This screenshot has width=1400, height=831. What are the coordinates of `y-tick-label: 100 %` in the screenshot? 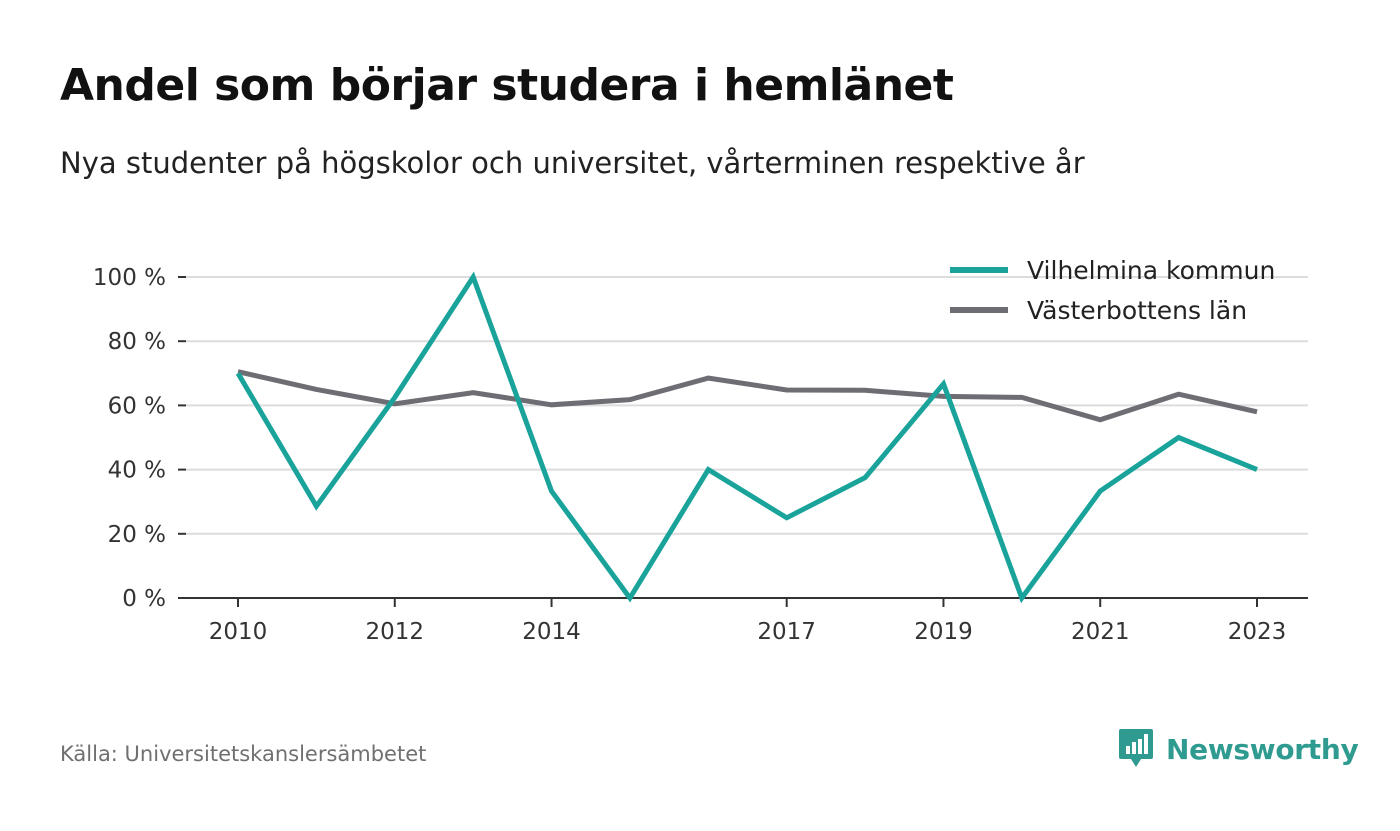 It's located at (129, 278).